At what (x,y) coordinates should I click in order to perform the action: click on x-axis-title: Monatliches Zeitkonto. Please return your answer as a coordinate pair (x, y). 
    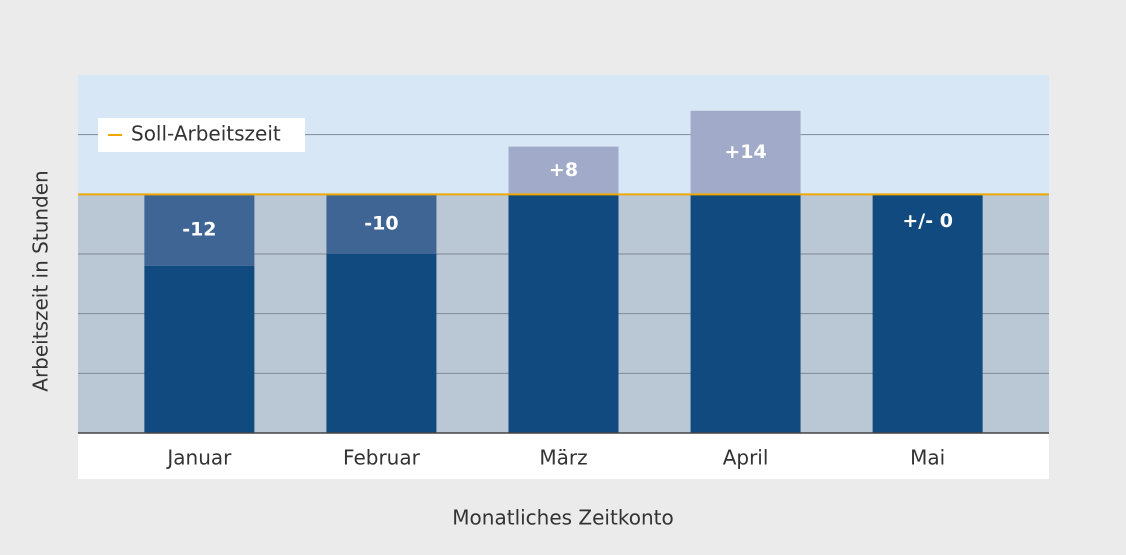
    Looking at the image, I should click on (562, 518).